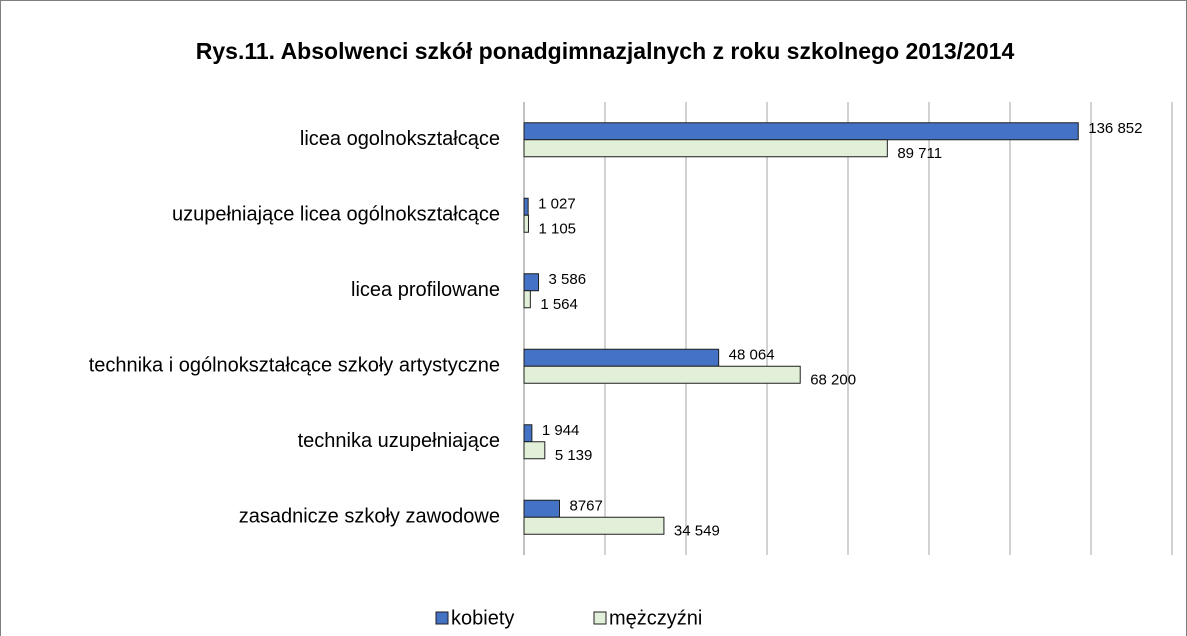  What do you see at coordinates (574, 455) in the screenshot?
I see `value-label: 5 139` at bounding box center [574, 455].